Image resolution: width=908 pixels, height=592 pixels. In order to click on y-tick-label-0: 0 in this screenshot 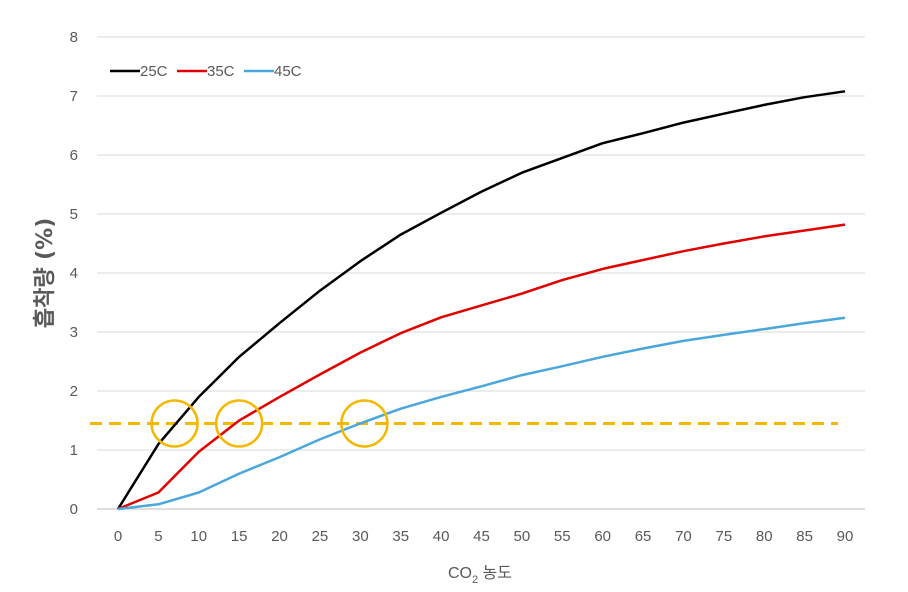, I will do `click(74, 509)`.